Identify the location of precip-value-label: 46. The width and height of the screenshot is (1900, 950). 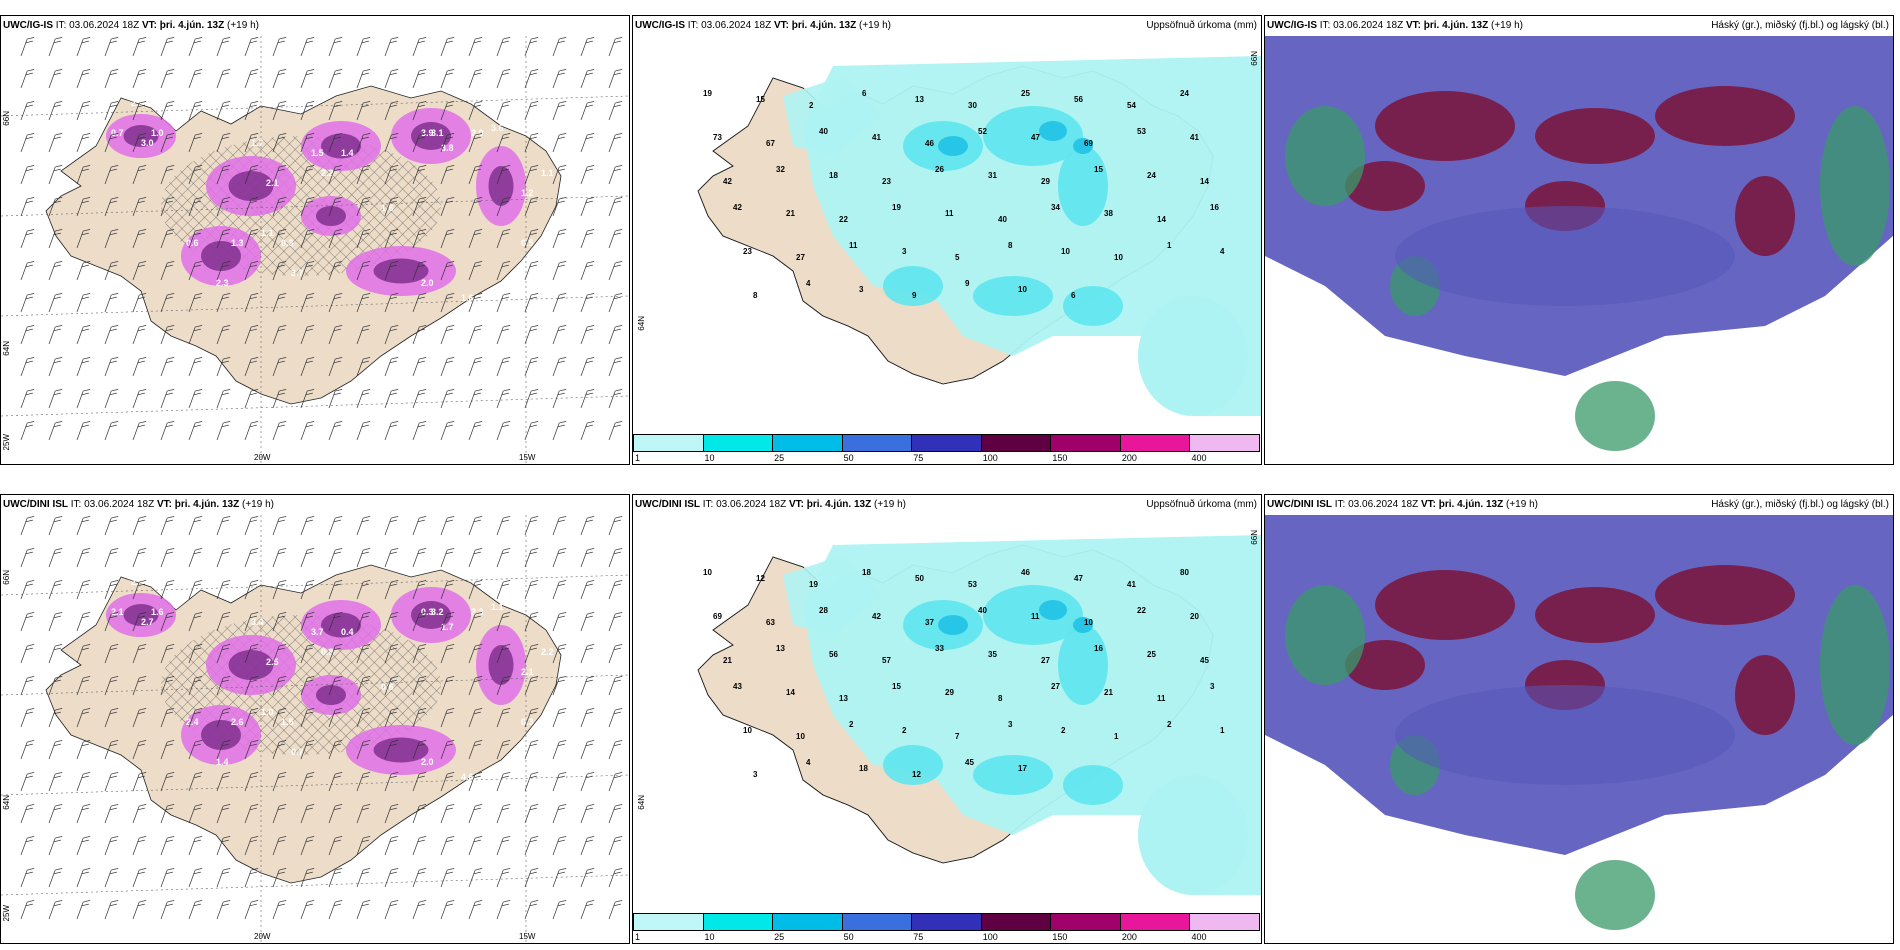
(929, 143).